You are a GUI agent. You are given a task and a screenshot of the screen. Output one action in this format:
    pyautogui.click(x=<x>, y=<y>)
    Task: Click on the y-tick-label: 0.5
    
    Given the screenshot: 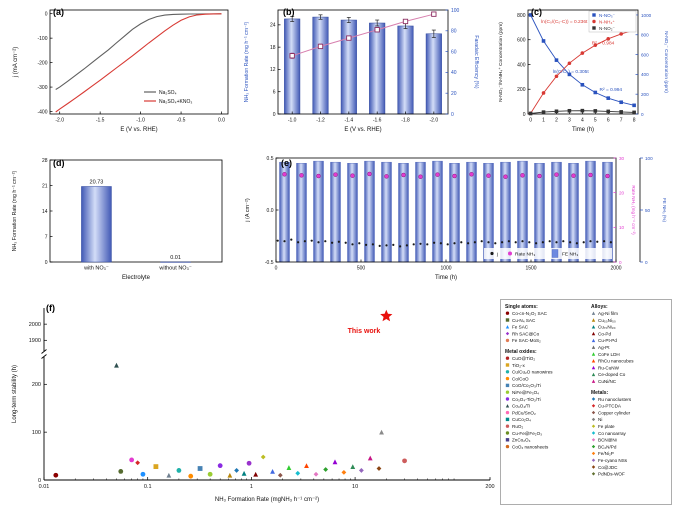 What is the action you would take?
    pyautogui.click(x=270, y=159)
    